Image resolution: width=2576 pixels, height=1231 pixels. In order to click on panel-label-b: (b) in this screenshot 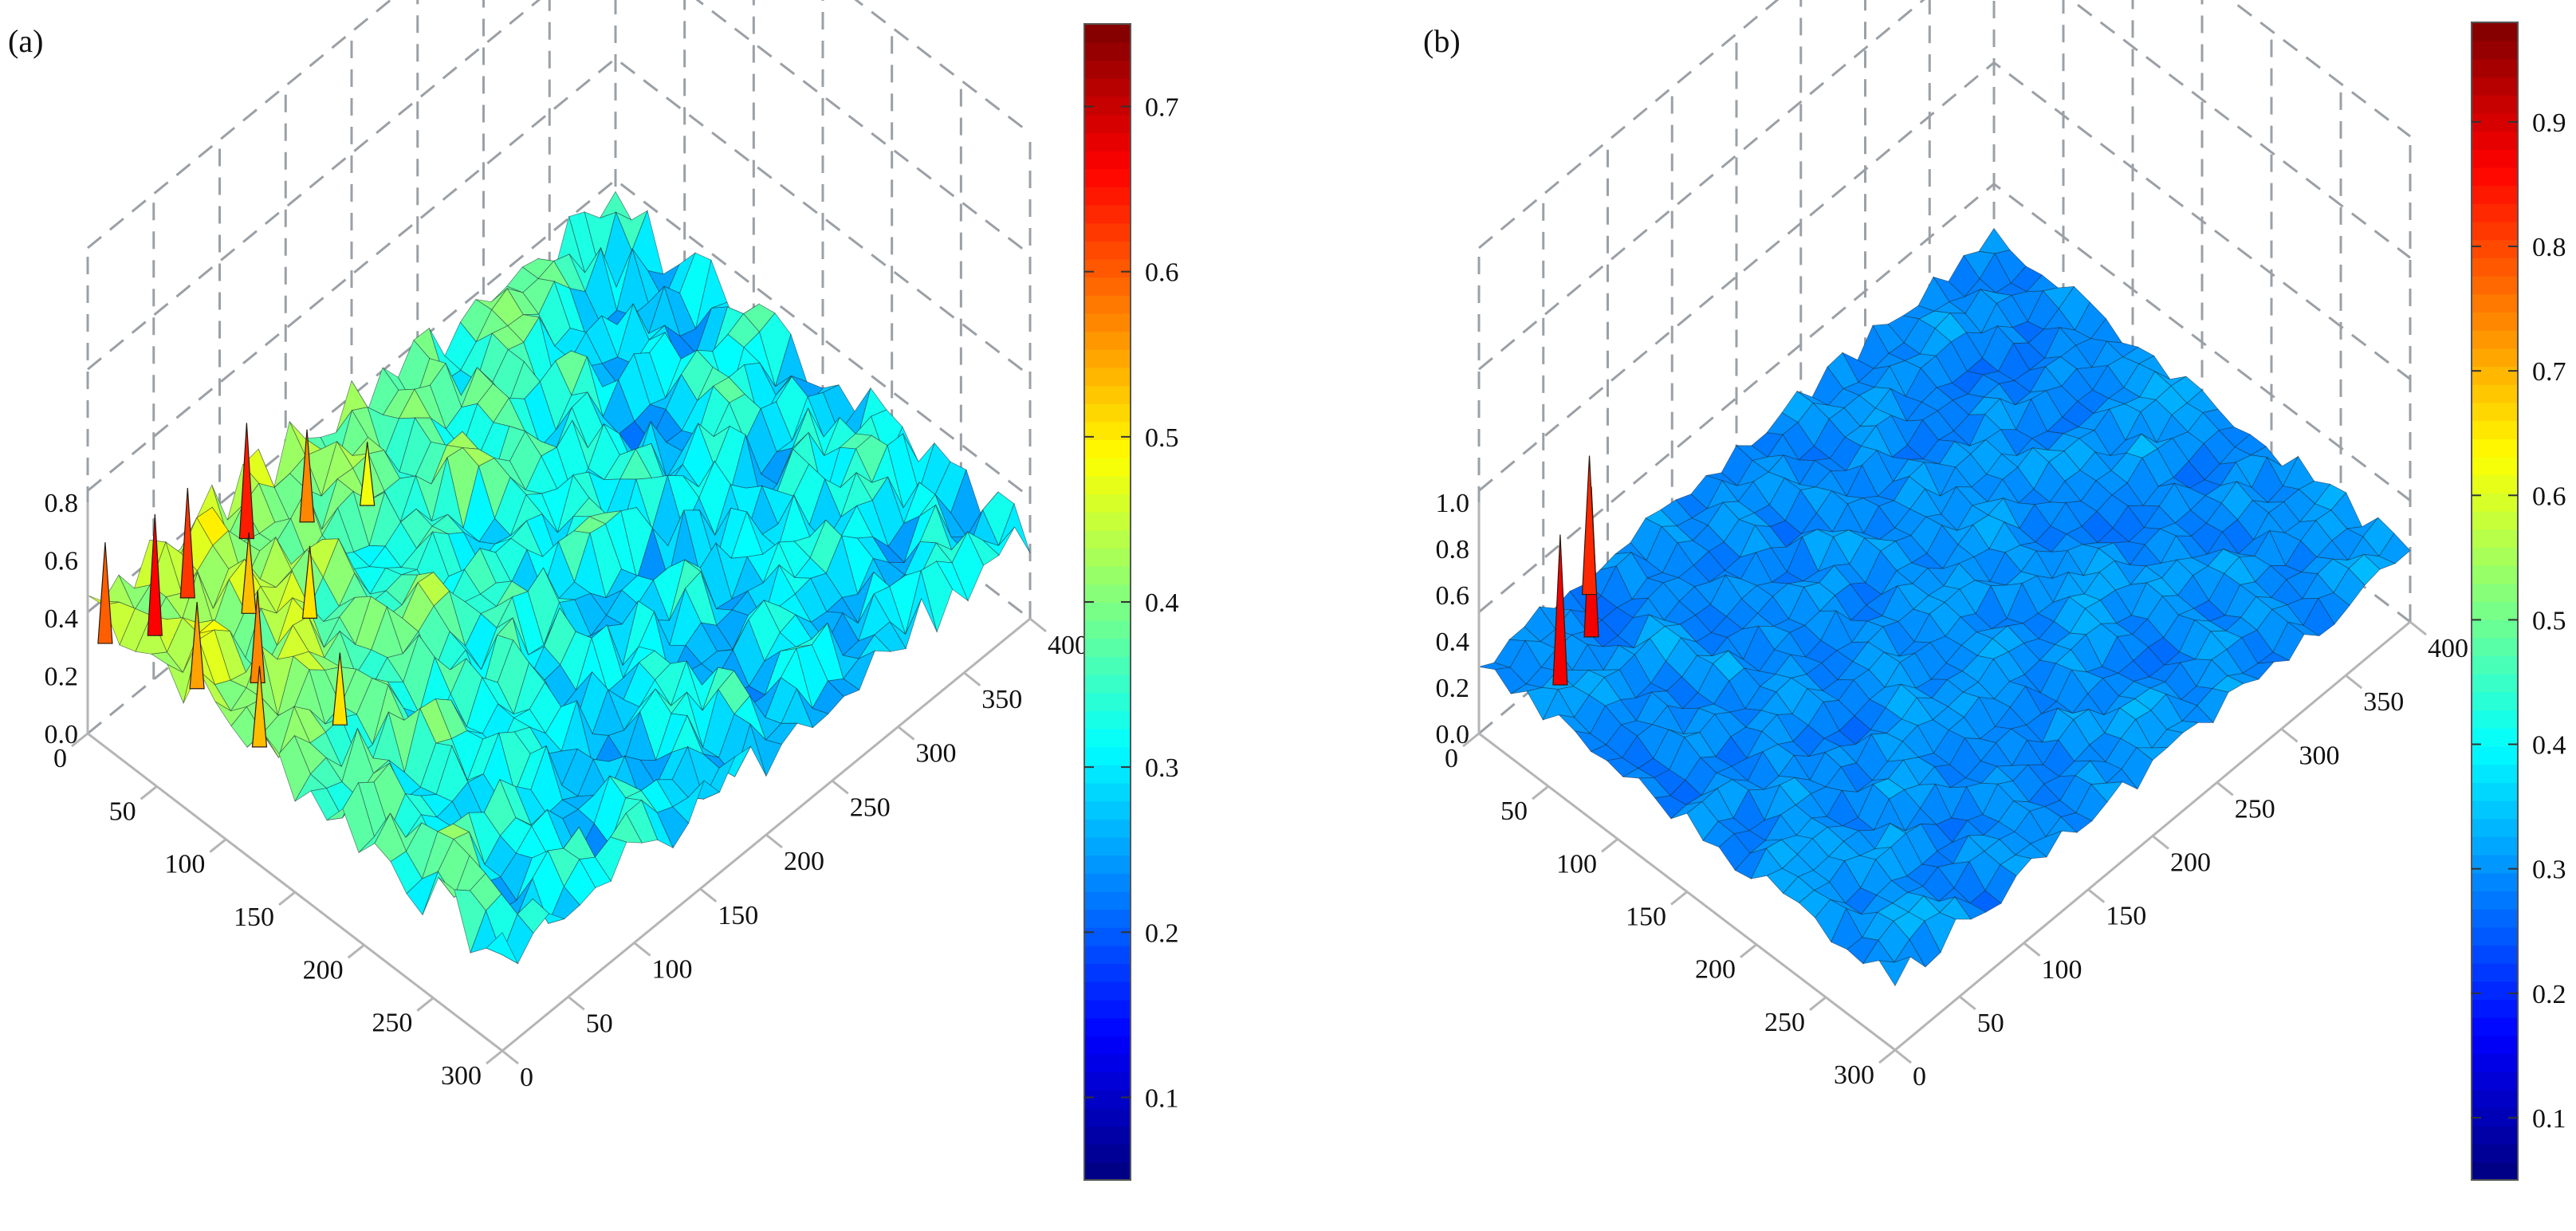, I will do `click(1442, 41)`.